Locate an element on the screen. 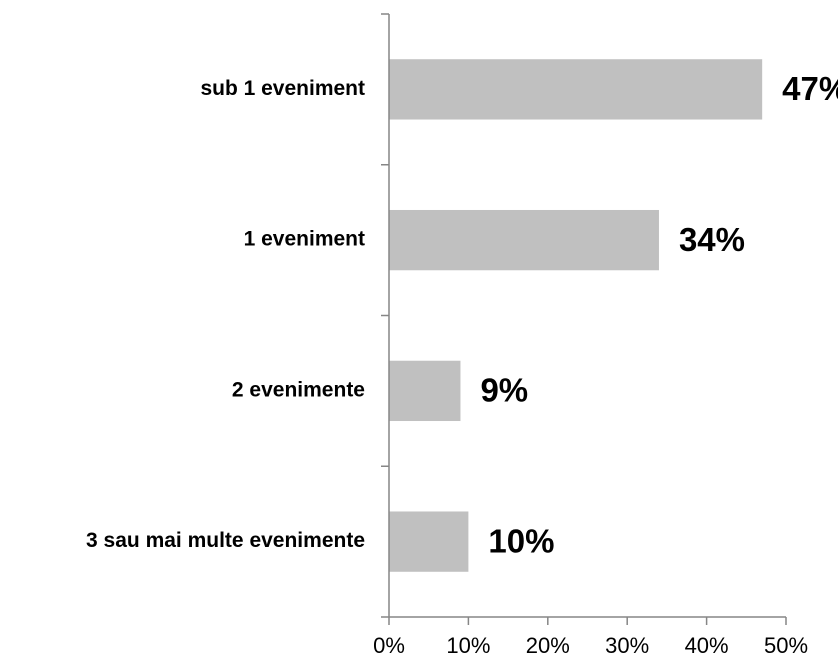  x-tick-label: 10% is located at coordinates (468, 645).